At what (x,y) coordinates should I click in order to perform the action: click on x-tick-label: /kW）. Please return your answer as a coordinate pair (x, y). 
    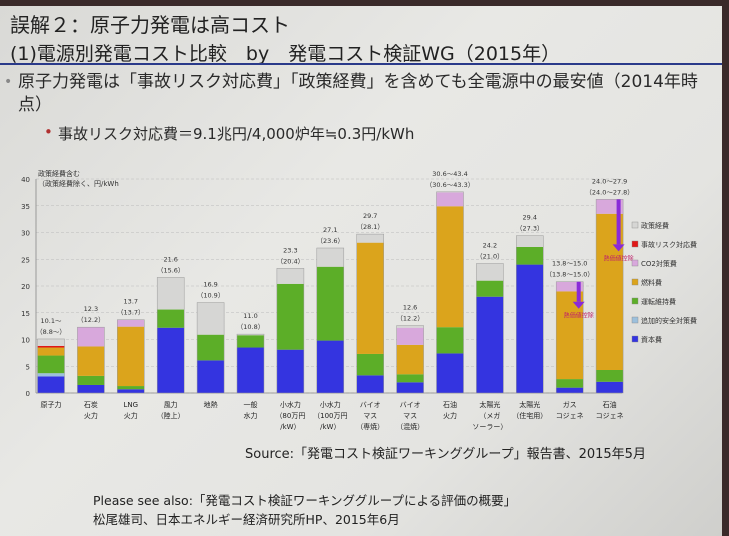
    Looking at the image, I should click on (330, 427).